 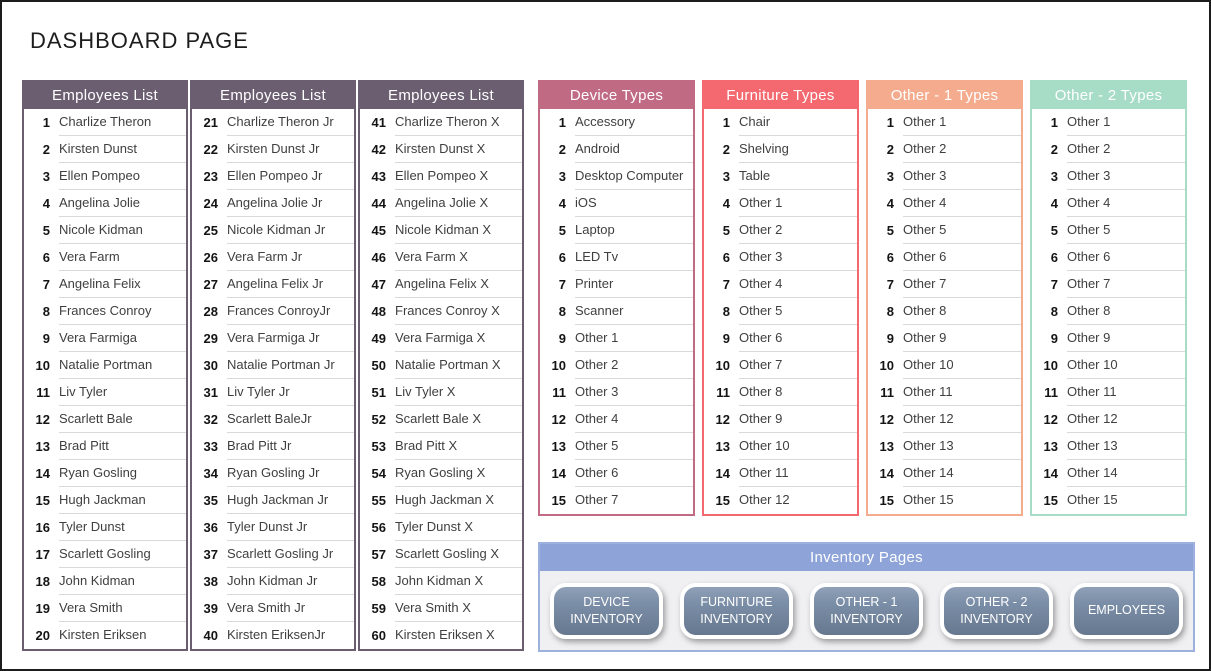 I want to click on employees-button: EMPLOYEES, so click(x=1126, y=610).